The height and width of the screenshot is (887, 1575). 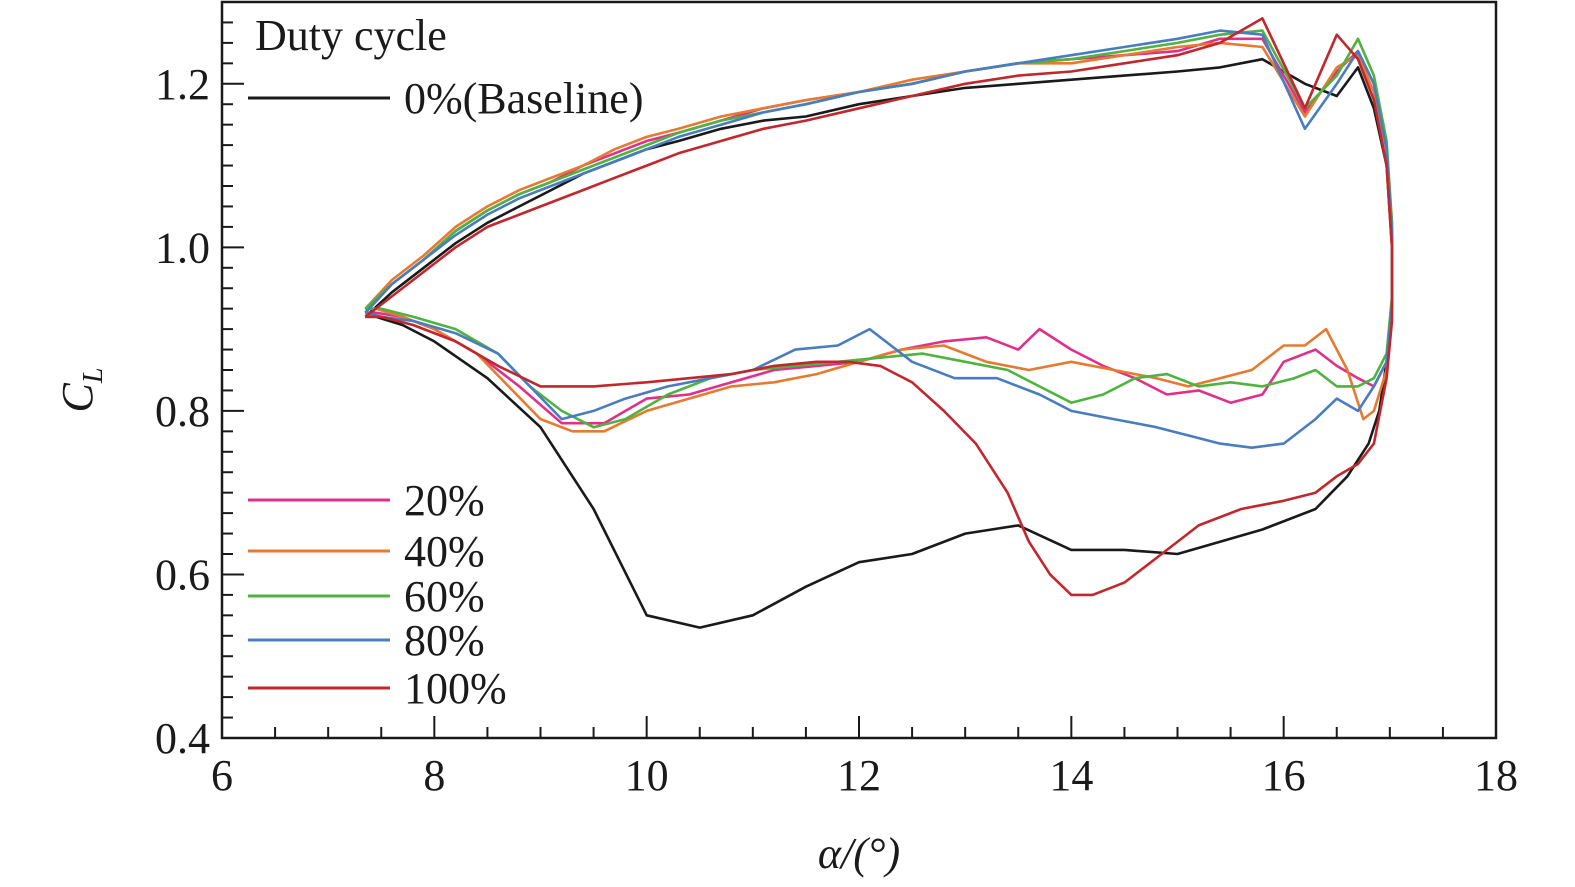 What do you see at coordinates (182, 411) in the screenshot?
I see `y-tick-label: 0.8` at bounding box center [182, 411].